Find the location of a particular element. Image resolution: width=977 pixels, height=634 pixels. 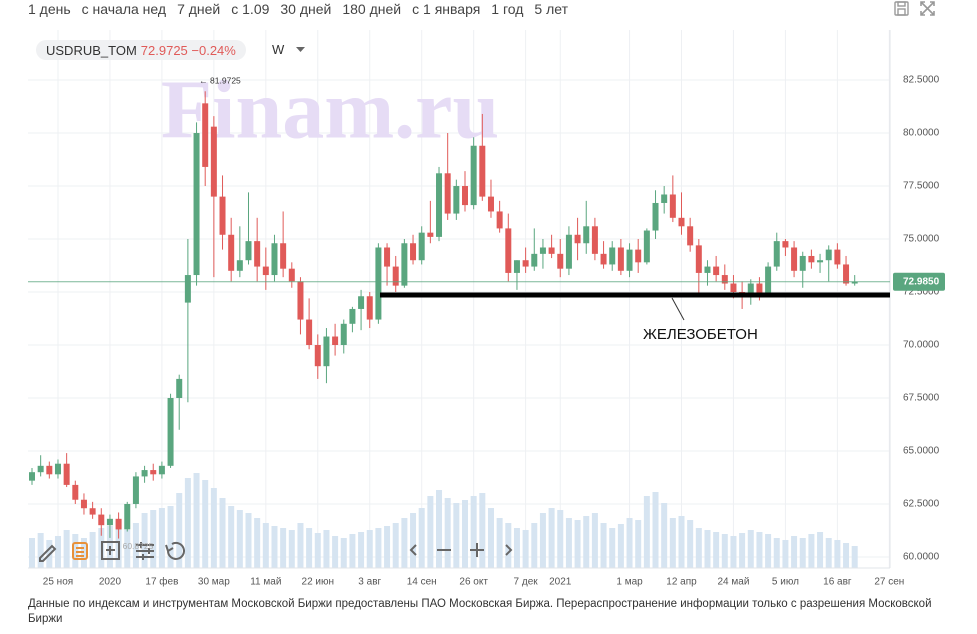

x-tick-label: 11 май is located at coordinates (265, 582).